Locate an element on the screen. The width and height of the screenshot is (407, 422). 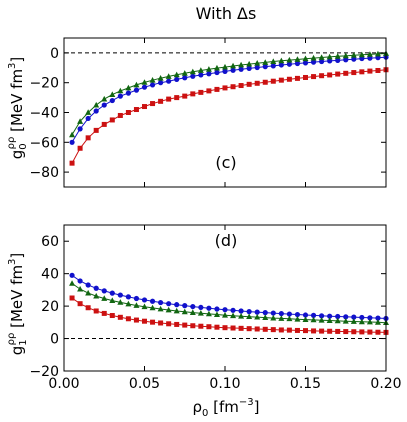
panel-c-ytick-label: 0 is located at coordinates (54, 54).